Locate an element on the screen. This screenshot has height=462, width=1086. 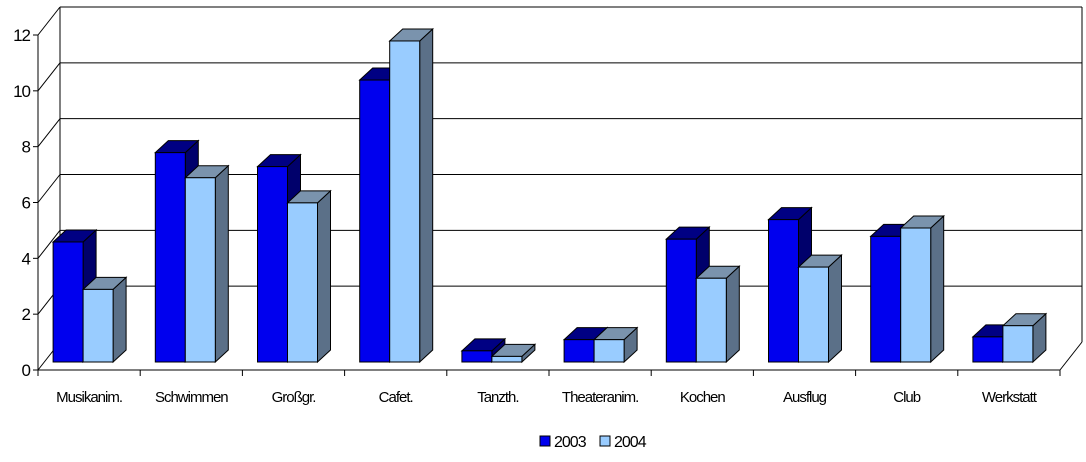
y-tick-label: 8 is located at coordinates (26, 147).